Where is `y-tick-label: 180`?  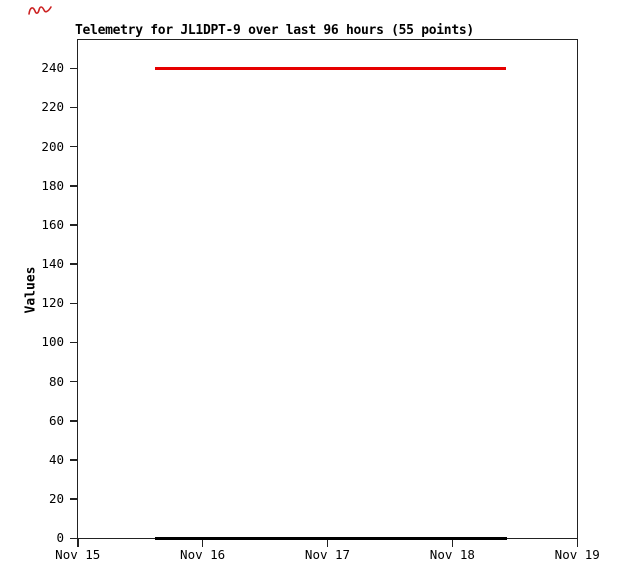 y-tick-label: 180 is located at coordinates (52, 185).